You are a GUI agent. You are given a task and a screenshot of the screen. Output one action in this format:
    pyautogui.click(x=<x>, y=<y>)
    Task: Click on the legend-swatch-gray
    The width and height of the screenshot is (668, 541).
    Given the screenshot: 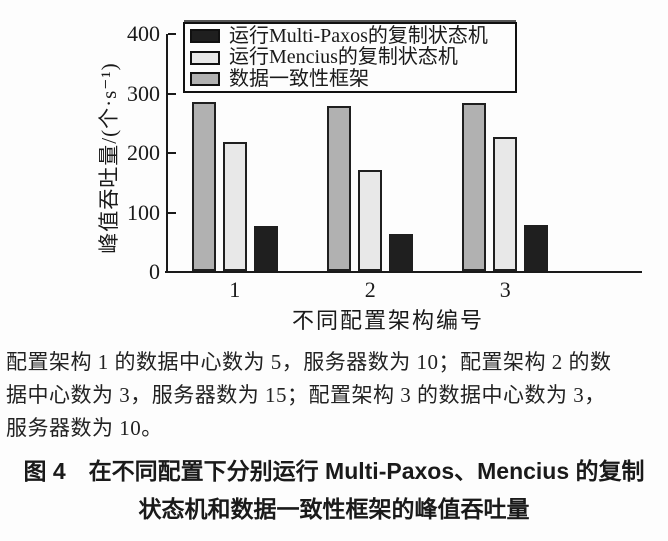 What is the action you would take?
    pyautogui.click(x=205, y=79)
    